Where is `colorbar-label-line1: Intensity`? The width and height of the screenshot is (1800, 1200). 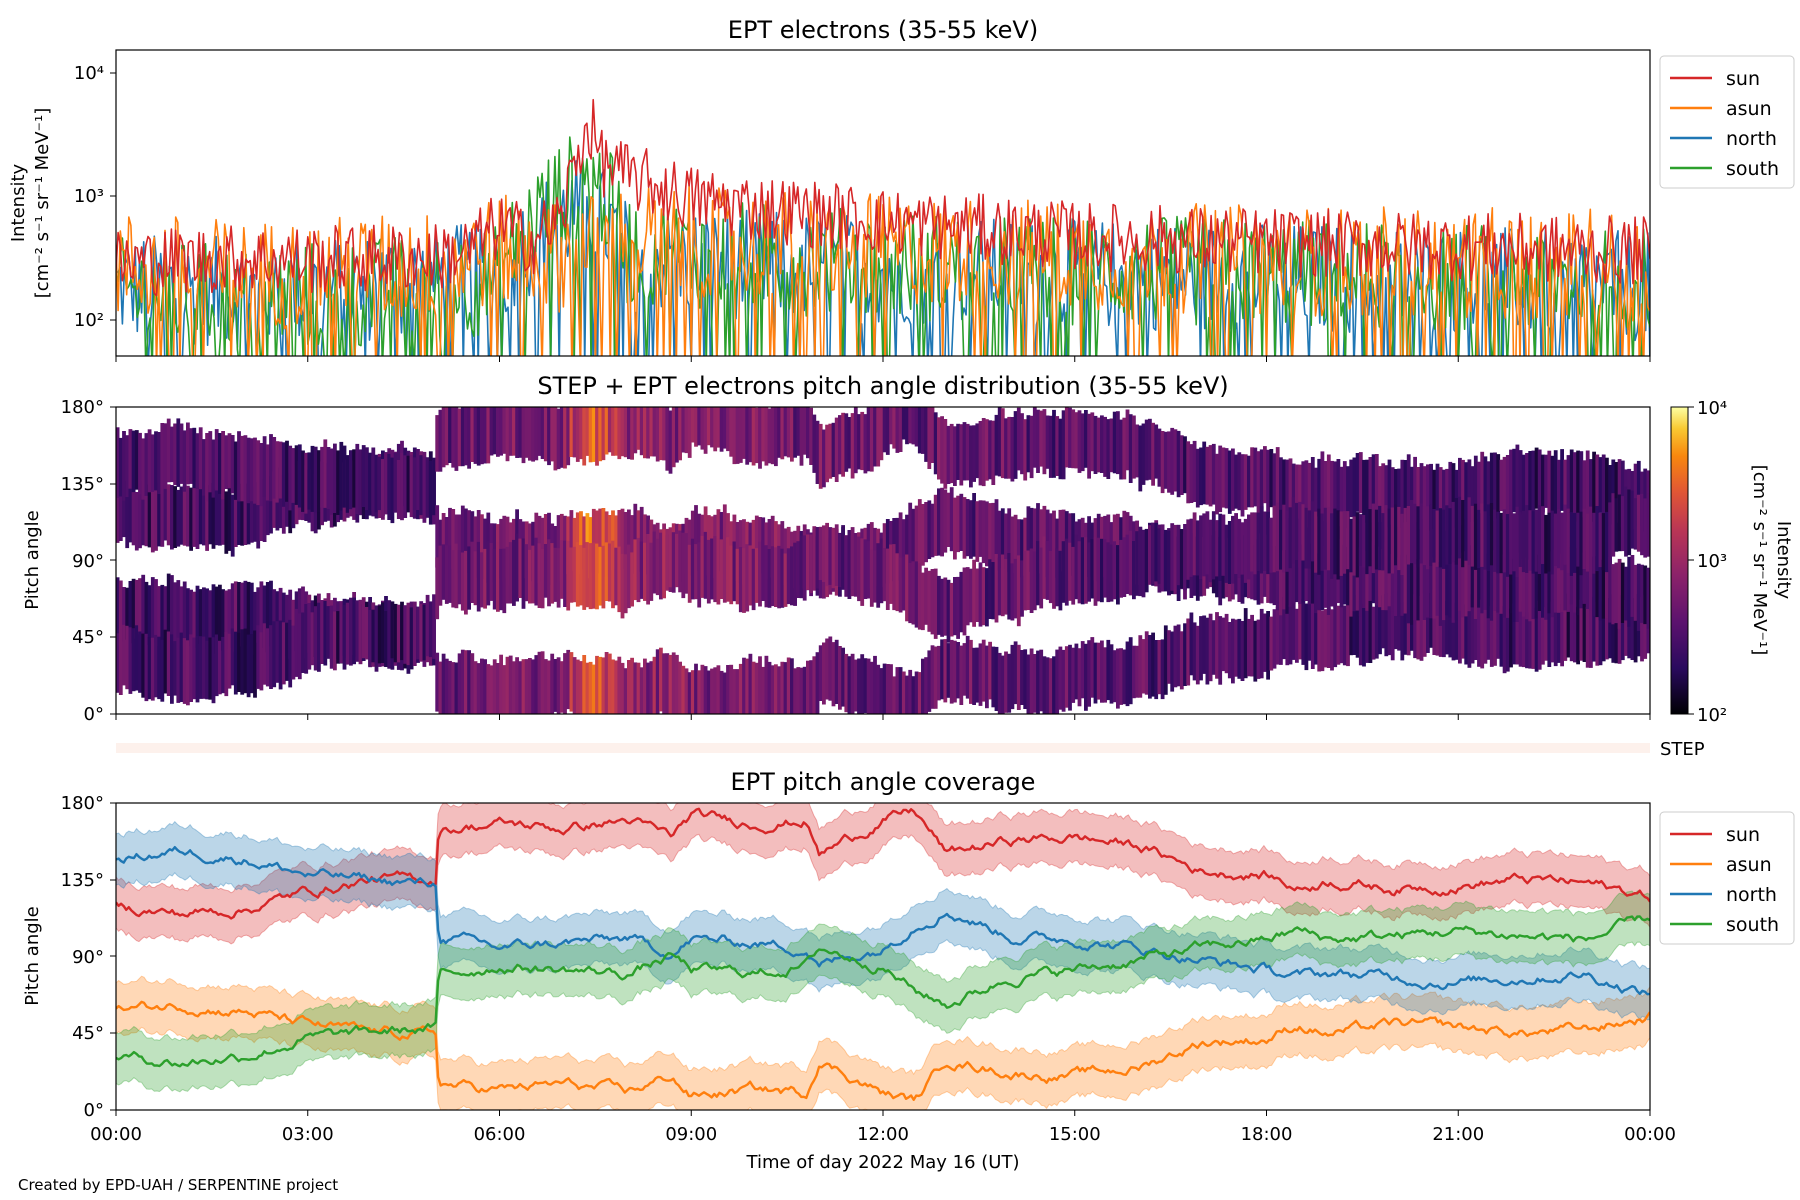
colorbar-label-line1: Intensity is located at coordinates (1783, 560).